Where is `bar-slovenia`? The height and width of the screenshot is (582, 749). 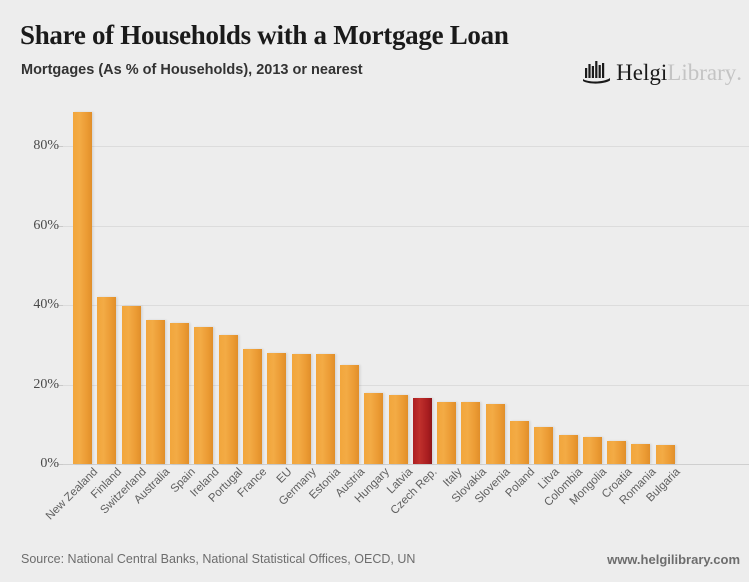
bar-slovenia is located at coordinates (495, 434).